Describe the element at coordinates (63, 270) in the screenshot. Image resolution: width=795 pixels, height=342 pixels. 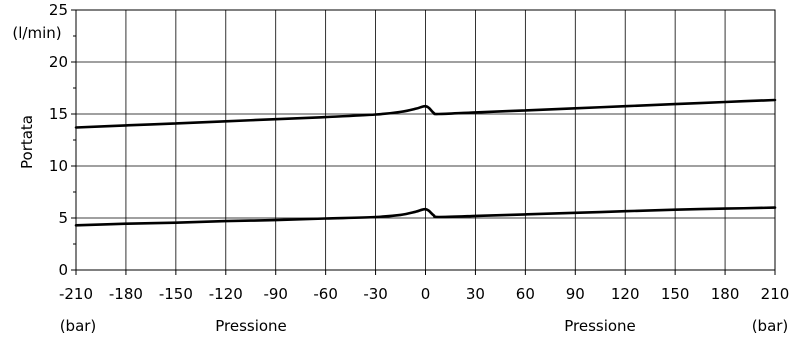
I see `y-tick-label: 0` at that location.